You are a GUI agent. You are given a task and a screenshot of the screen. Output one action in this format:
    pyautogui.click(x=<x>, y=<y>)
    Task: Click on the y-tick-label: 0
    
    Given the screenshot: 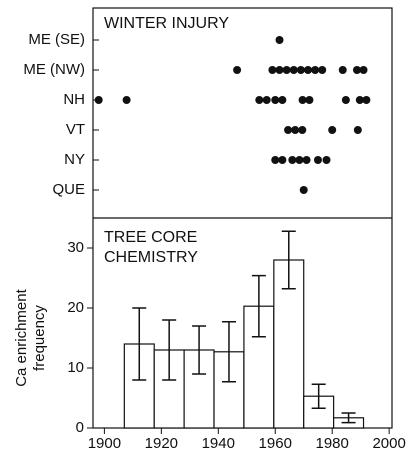 What is the action you would take?
    pyautogui.click(x=80, y=427)
    